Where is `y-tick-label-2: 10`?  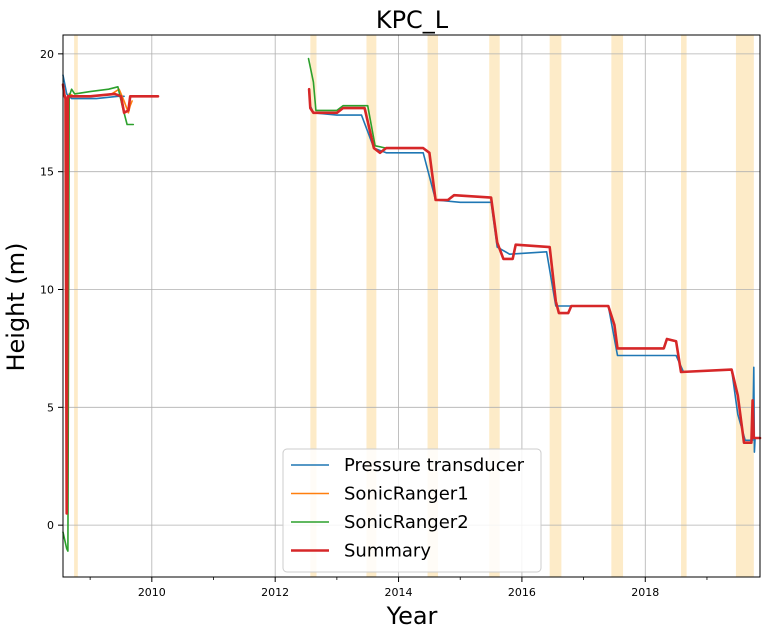
y-tick-label-2: 10 is located at coordinates (47, 290).